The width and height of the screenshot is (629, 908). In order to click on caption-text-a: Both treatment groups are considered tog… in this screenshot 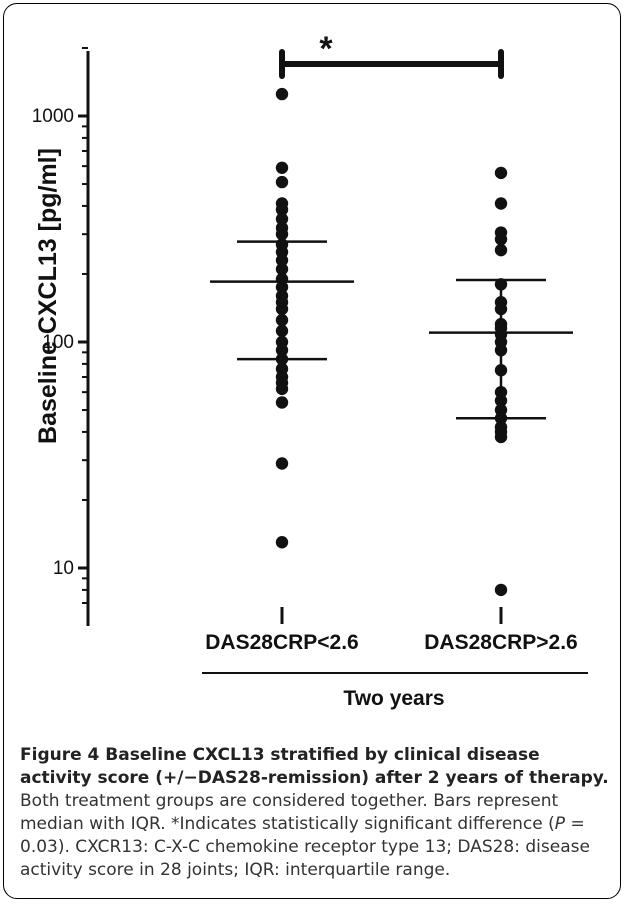, I will do `click(289, 812)`.